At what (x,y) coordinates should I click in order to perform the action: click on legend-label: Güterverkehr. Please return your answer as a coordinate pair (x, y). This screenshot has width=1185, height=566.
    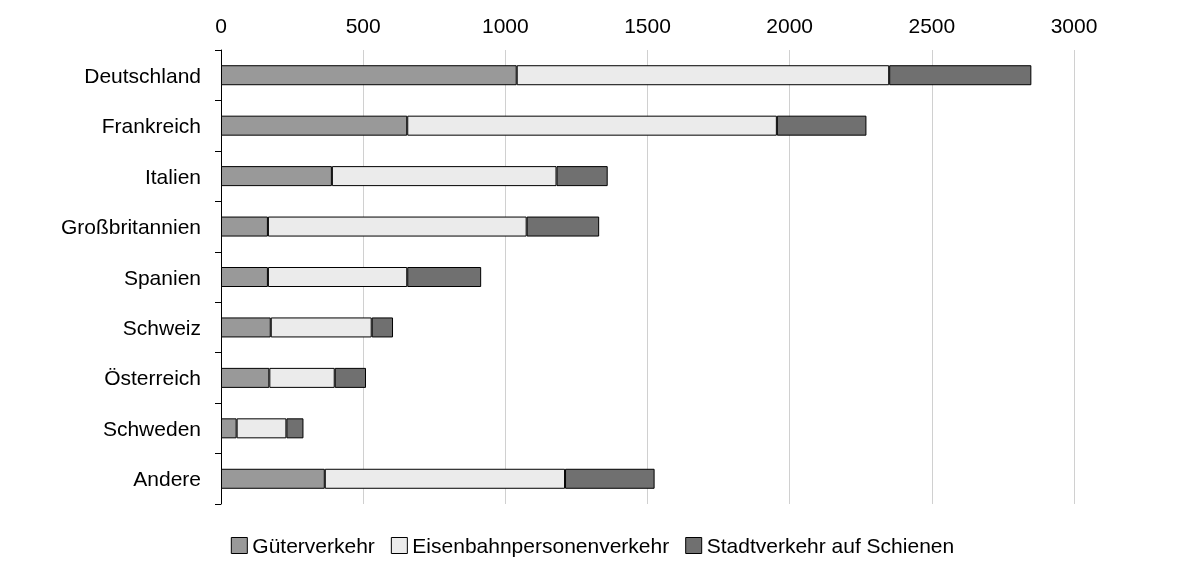
    Looking at the image, I should click on (313, 545).